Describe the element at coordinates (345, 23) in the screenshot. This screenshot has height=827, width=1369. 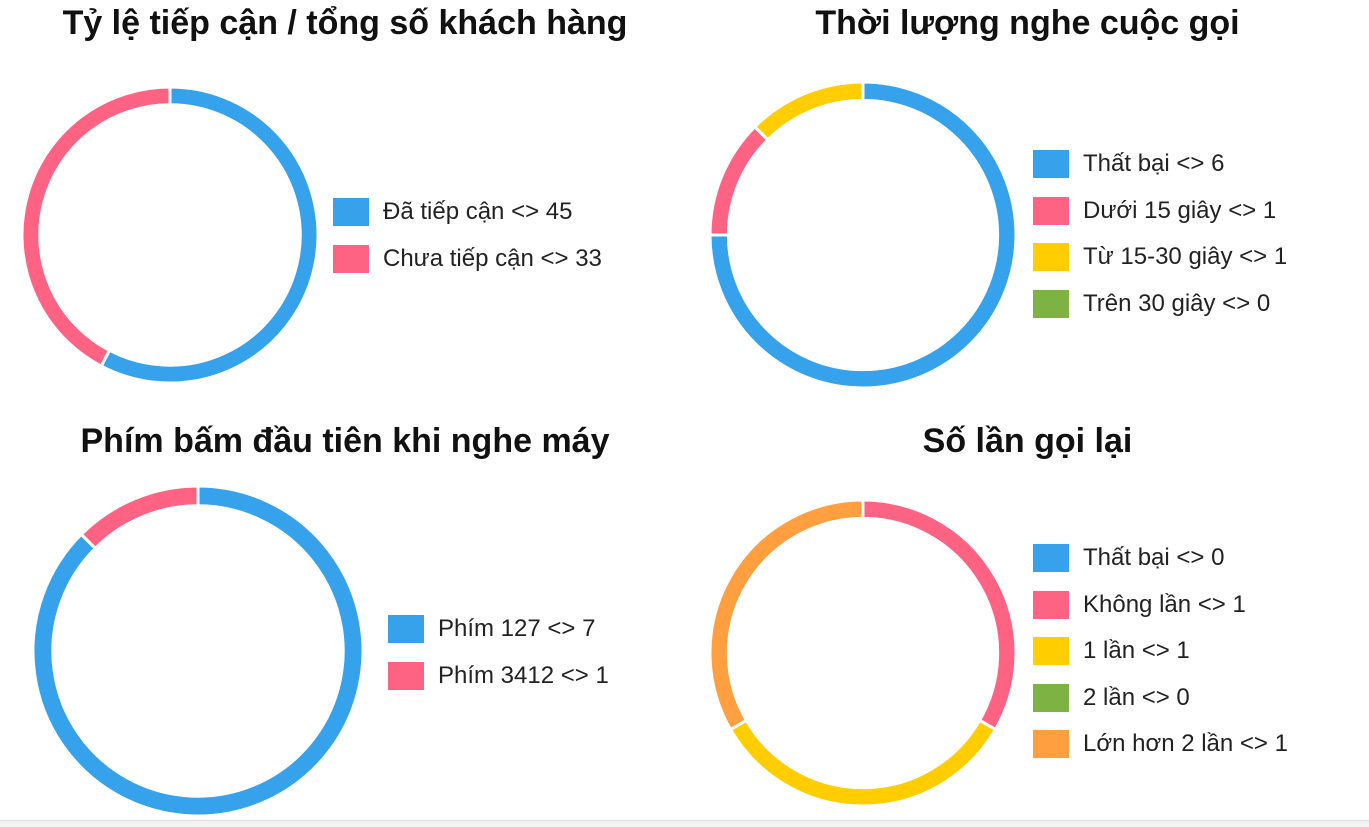
I see `chart-title-reach-ratio: Tỷ lệ tiếp cận / tổng số khách hàng` at that location.